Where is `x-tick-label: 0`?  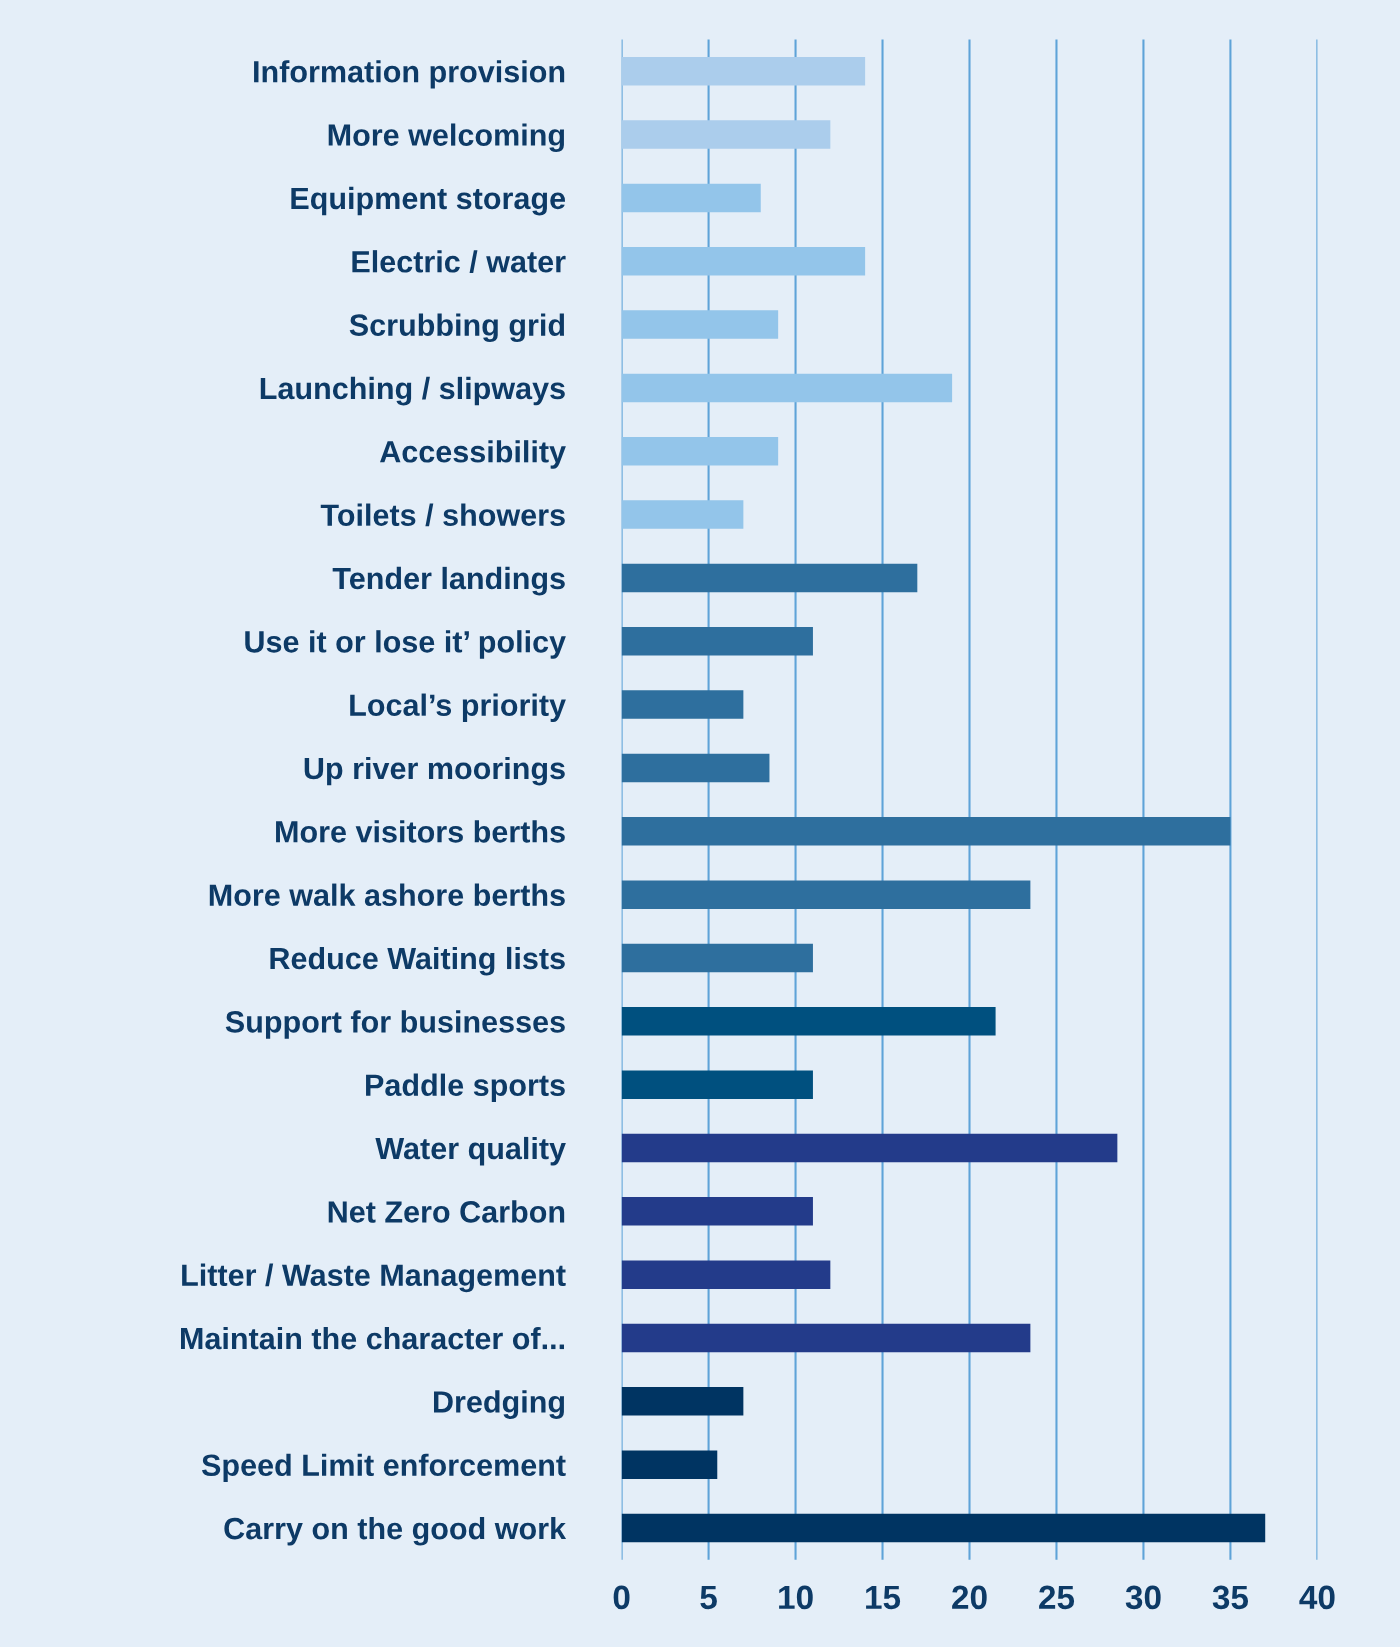
x-tick-label: 0 is located at coordinates (621, 1597).